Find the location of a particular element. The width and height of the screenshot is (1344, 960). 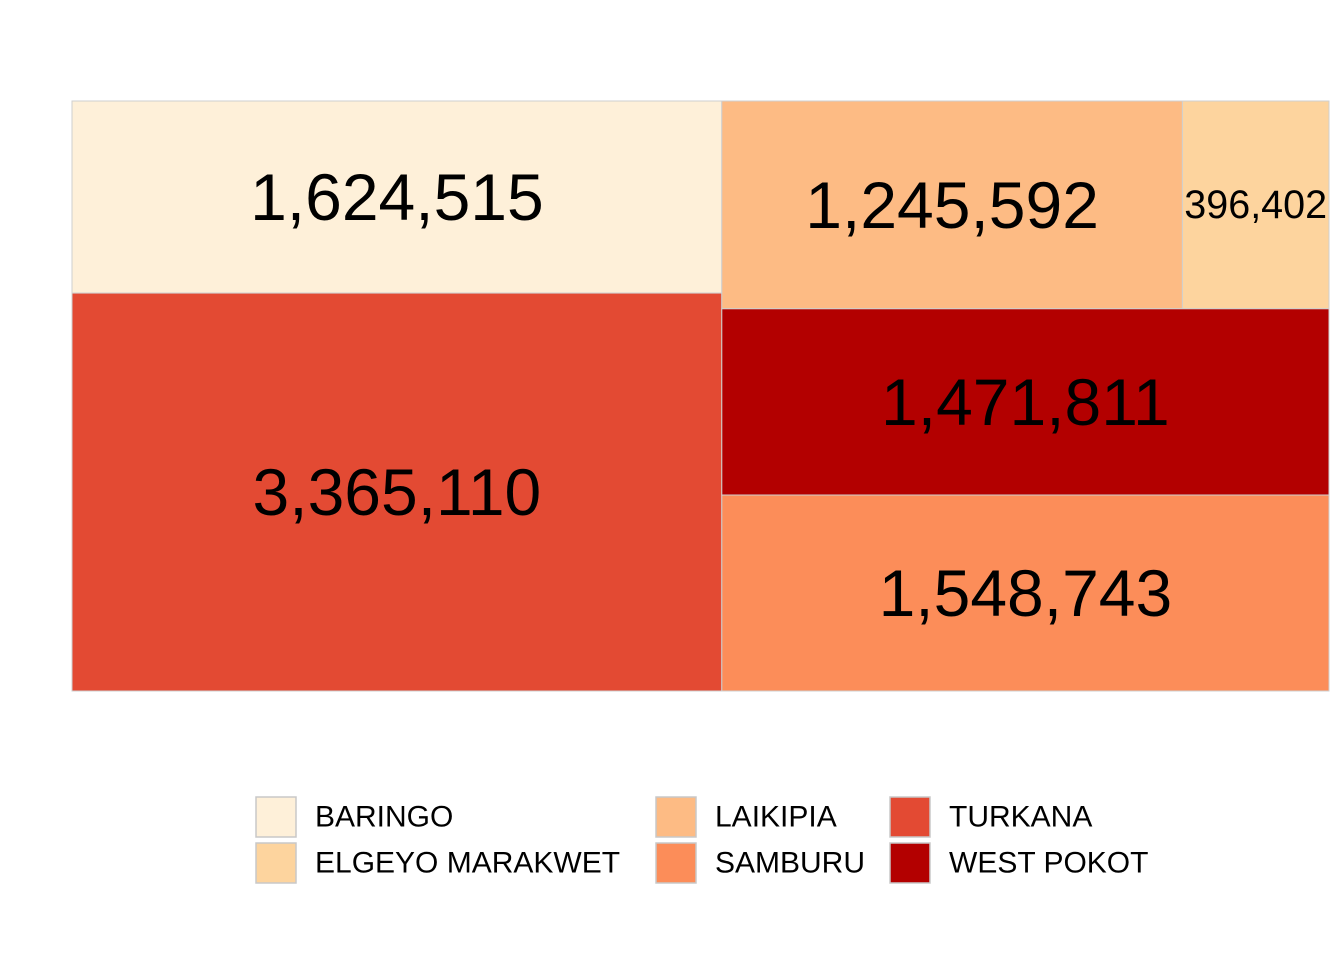

legend-label-samburu: SAMBURU is located at coordinates (790, 863).